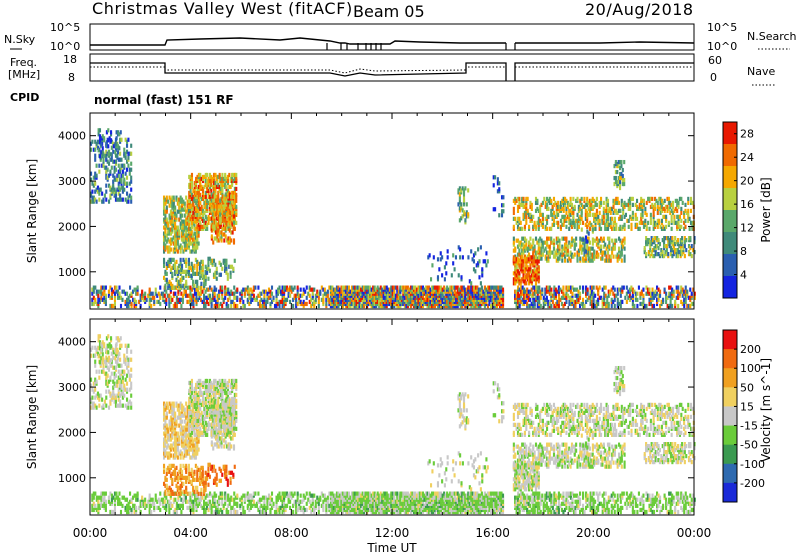  I want to click on nsky-trace, so click(298, 41).